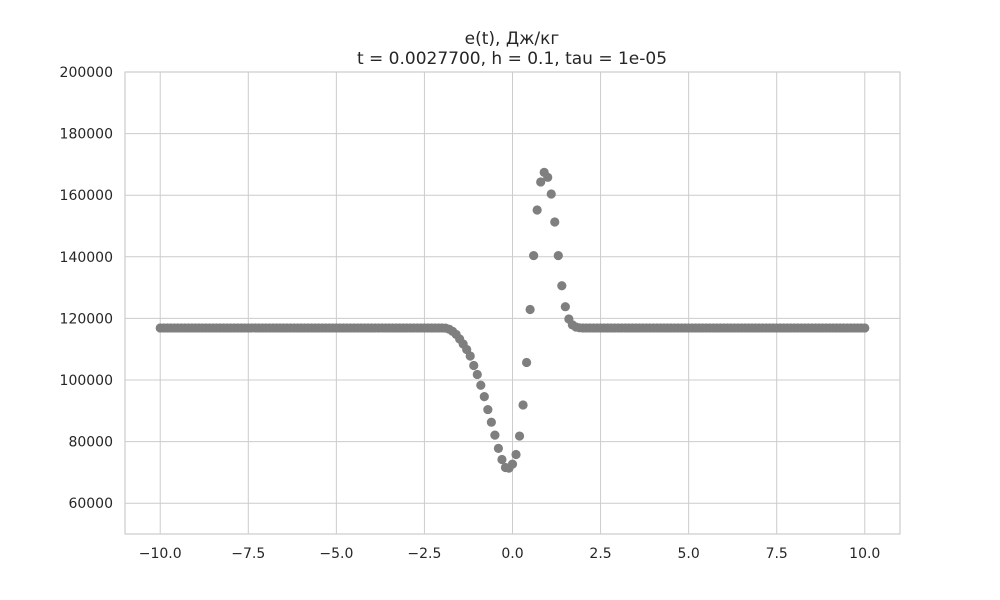  I want to click on y-tick-label: 200000, so click(86, 73).